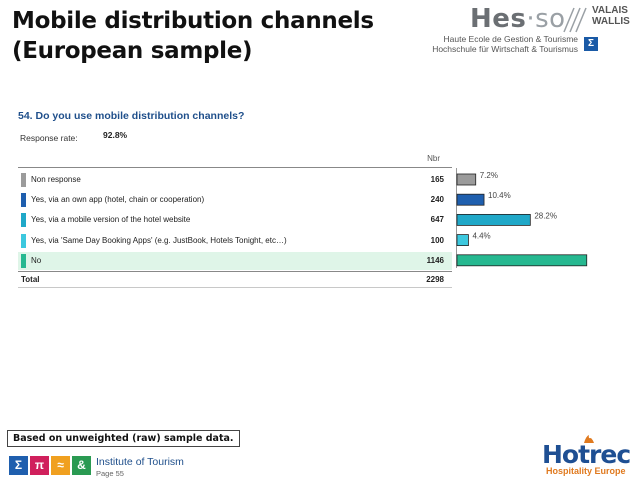 The height and width of the screenshot is (479, 638). I want to click on total-row: Total 2298, so click(235, 279).